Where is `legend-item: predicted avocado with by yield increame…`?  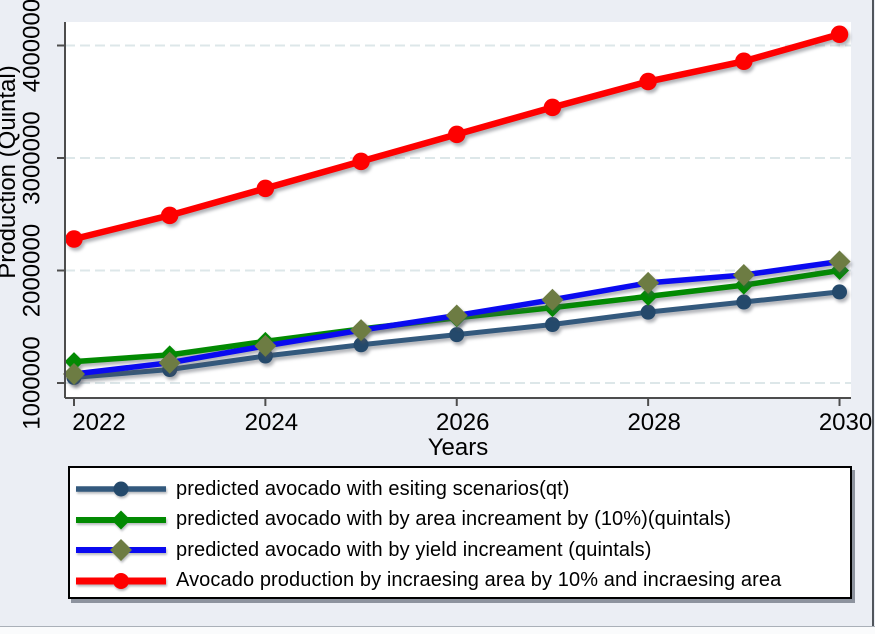 legend-item: predicted avocado with by yield increame… is located at coordinates (460, 550).